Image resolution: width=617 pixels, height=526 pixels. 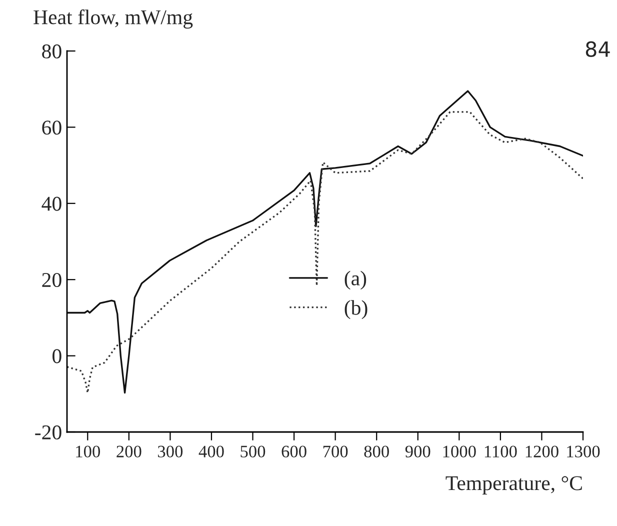 What do you see at coordinates (583, 452) in the screenshot?
I see `x-tick-label: 1300` at bounding box center [583, 452].